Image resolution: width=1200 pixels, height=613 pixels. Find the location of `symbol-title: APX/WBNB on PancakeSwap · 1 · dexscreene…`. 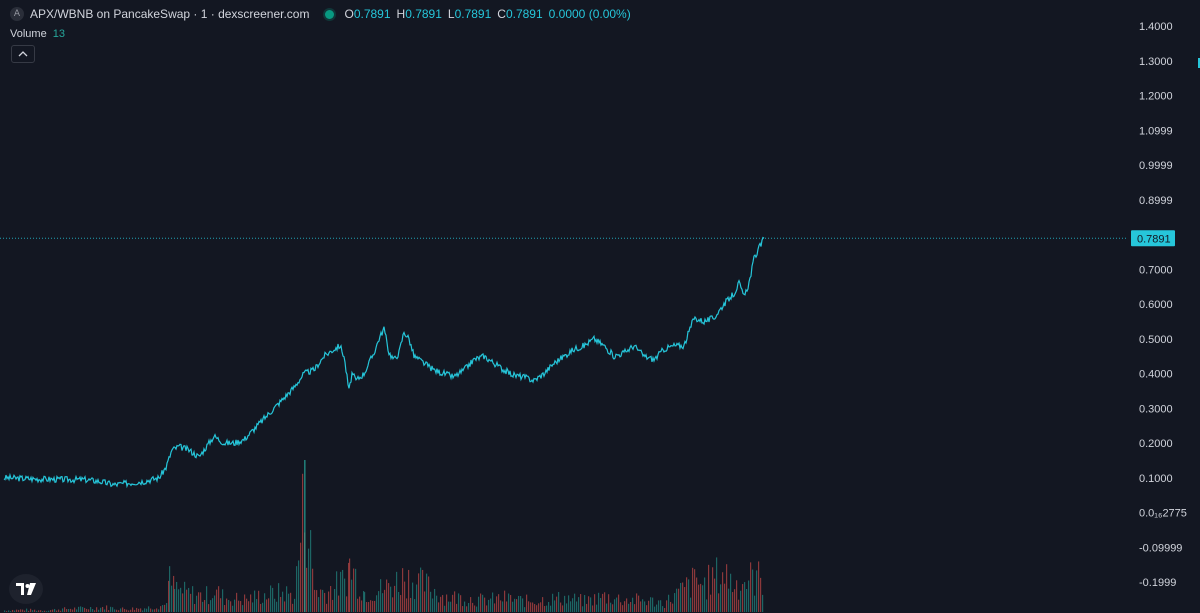

symbol-title: APX/WBNB on PancakeSwap · 1 · dexscreene… is located at coordinates (170, 14).